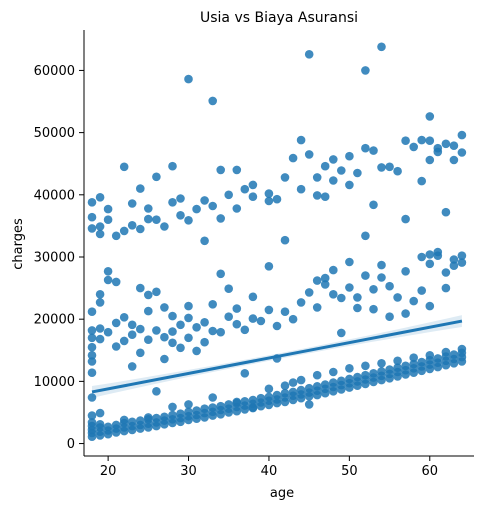 This screenshot has width=490, height=510. I want to click on x-axis-label: age, so click(282, 493).